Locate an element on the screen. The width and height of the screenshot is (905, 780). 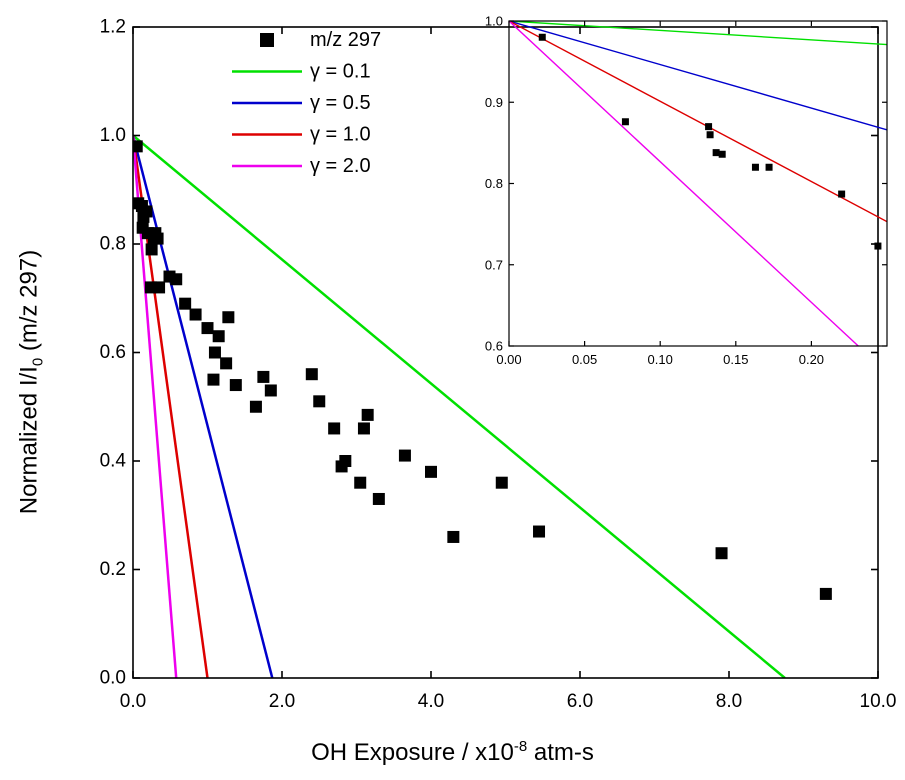
main-series-line--0-5 is located at coordinates (203, 406).